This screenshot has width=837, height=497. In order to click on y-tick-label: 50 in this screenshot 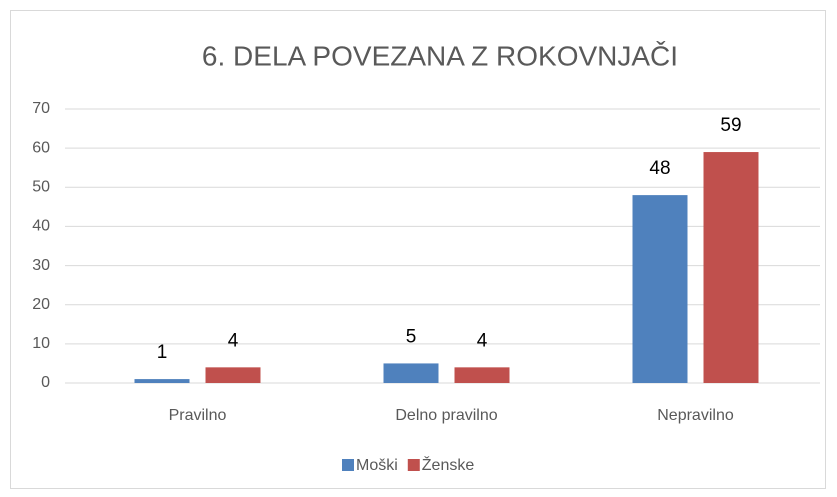, I will do `click(41, 187)`.